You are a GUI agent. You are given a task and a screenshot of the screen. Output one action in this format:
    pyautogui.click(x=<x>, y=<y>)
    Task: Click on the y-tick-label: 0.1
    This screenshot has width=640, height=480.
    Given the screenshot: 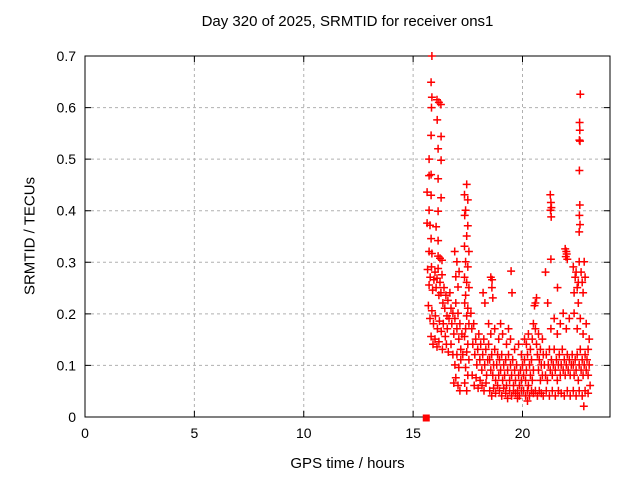 What is the action you would take?
    pyautogui.click(x=67, y=365)
    